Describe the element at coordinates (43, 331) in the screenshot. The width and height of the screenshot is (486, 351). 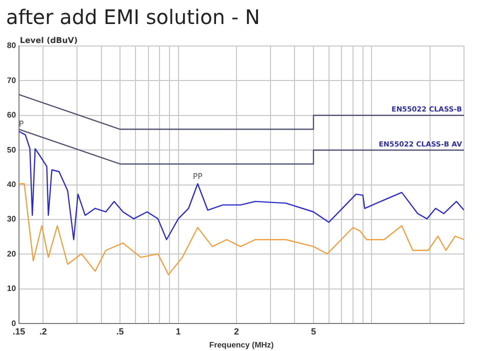
I see `x-tick-label: .2` at that location.